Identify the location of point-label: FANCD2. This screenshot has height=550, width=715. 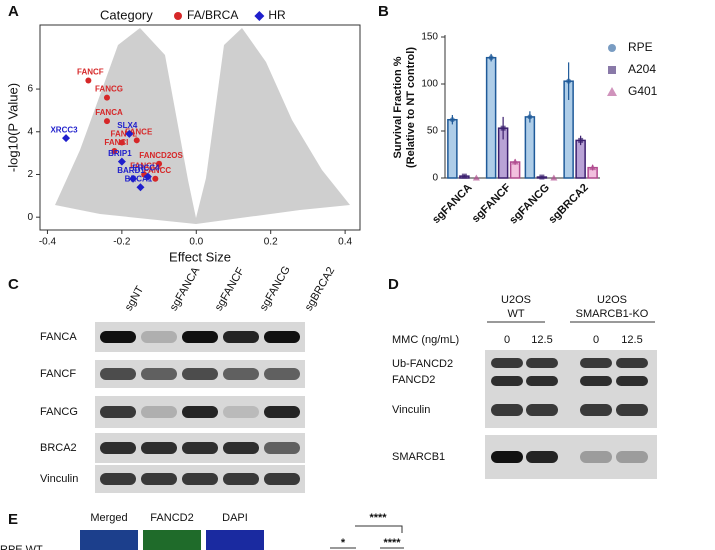
(146, 166).